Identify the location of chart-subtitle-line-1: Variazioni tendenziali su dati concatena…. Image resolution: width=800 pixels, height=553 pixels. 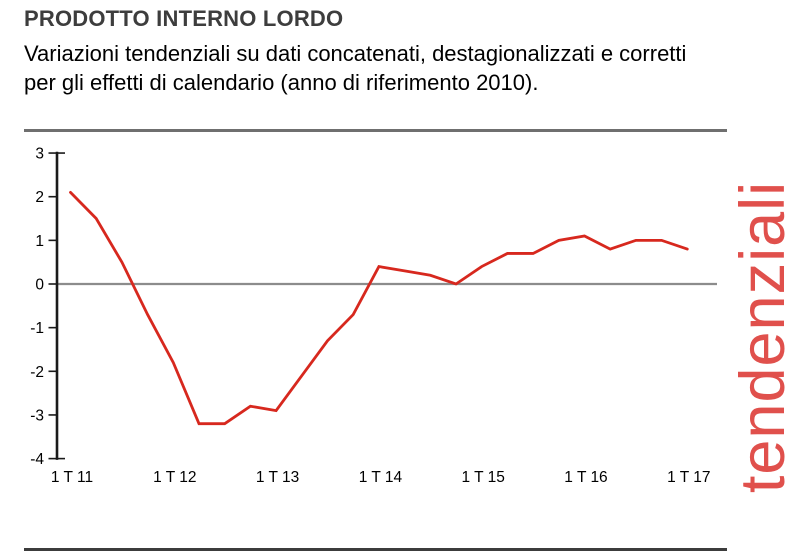
(355, 53).